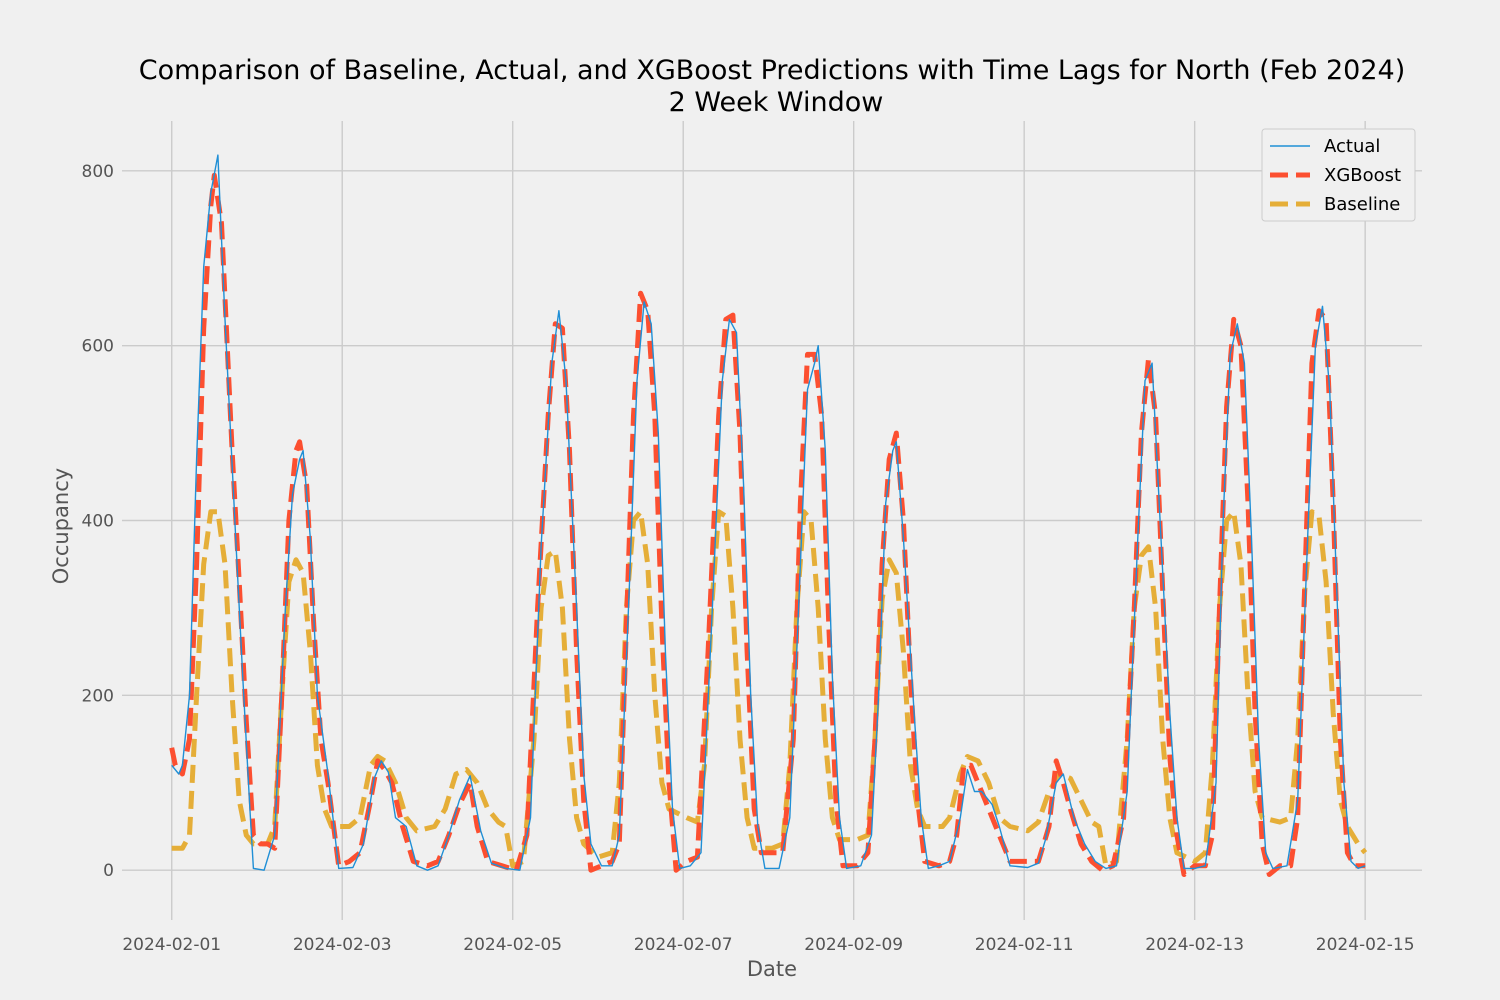  I want to click on y-tick-label: 0, so click(108, 871).